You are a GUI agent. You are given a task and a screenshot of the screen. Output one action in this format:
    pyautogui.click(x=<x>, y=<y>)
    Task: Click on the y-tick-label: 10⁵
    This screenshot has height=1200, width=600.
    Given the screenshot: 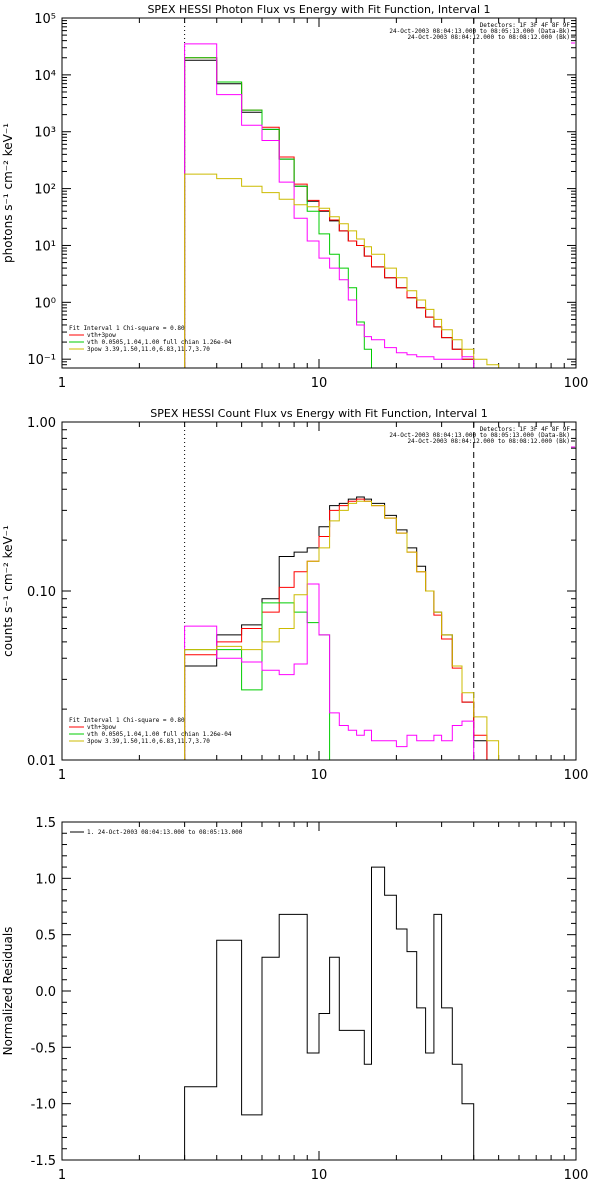 What is the action you would take?
    pyautogui.click(x=45, y=19)
    